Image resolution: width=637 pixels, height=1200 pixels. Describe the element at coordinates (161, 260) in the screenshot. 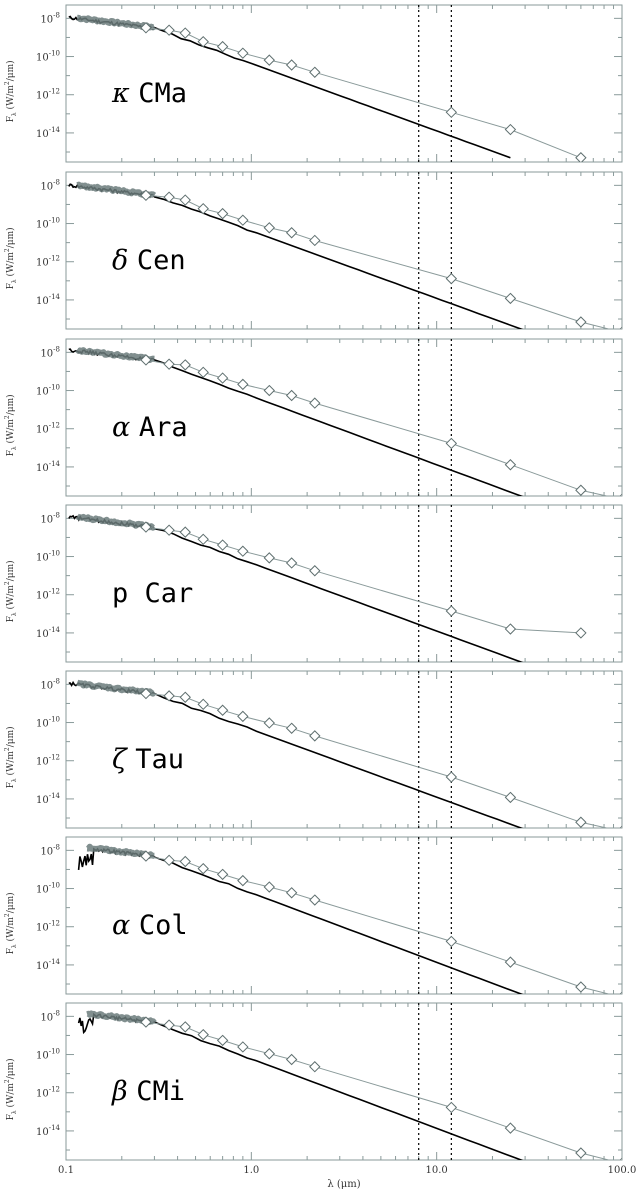

I see `star-label-name: Cen` at that location.